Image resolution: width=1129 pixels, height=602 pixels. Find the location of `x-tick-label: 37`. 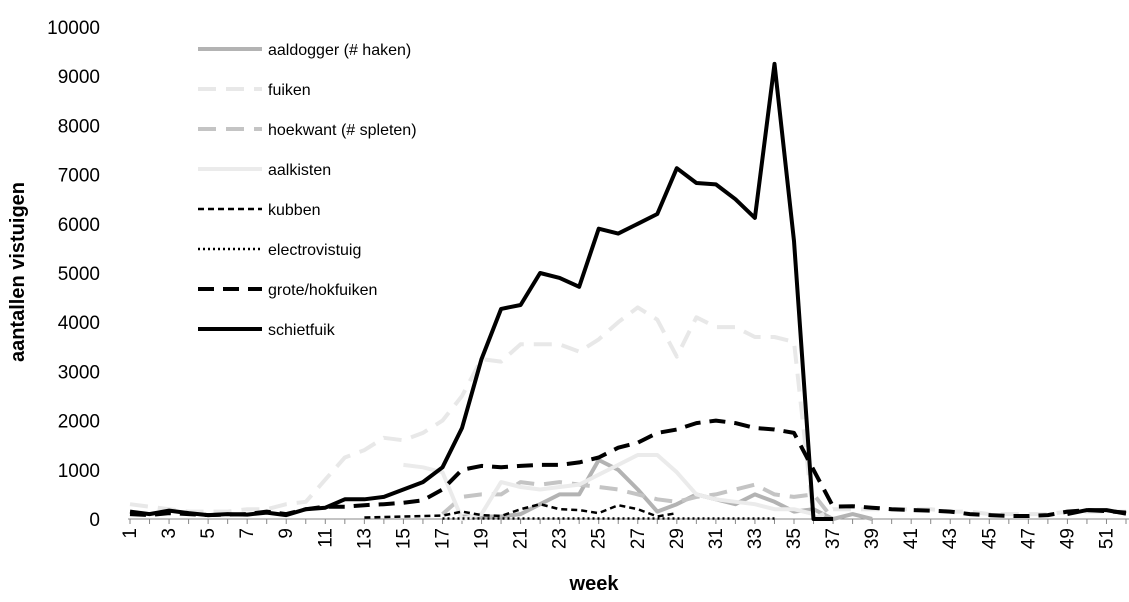

x-tick-label: 37 is located at coordinates (833, 538).